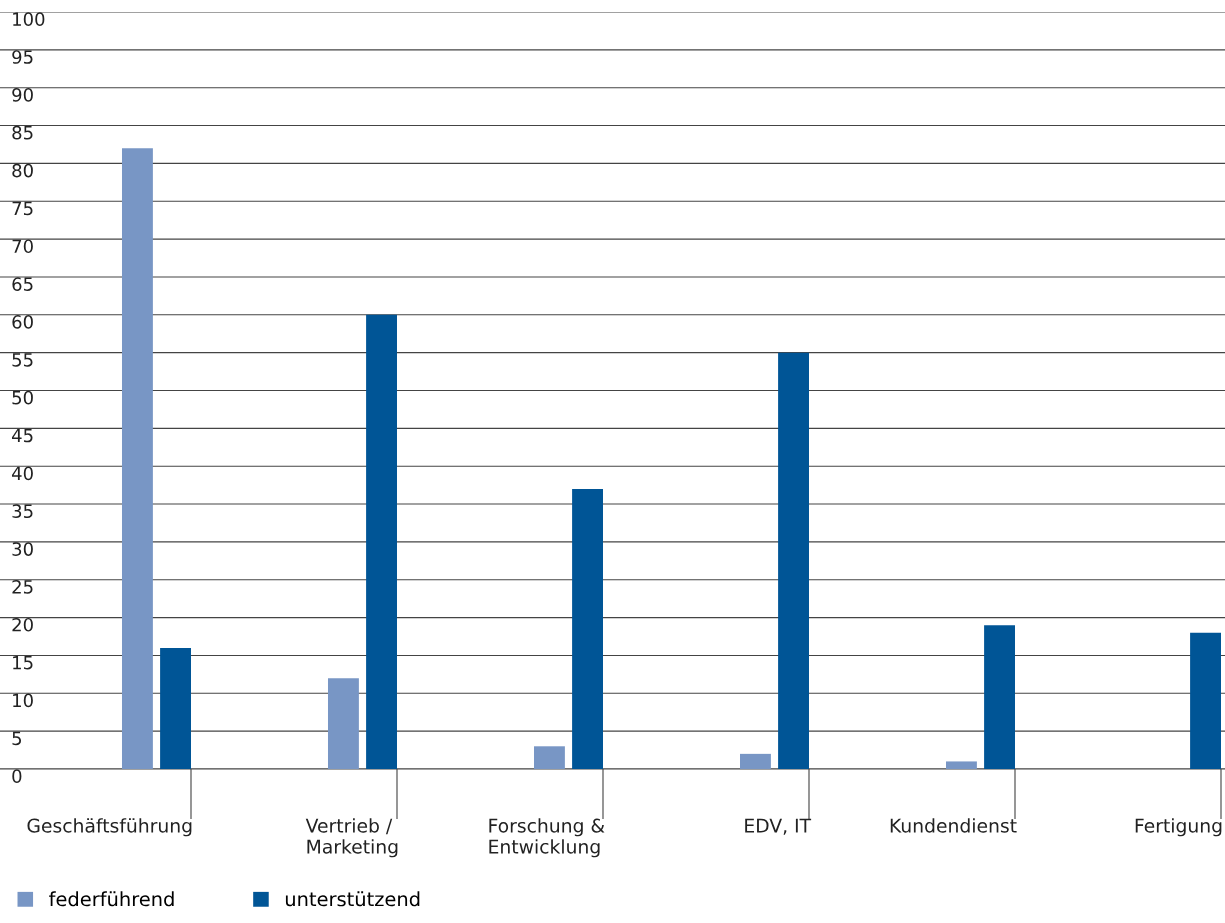 The image size is (1225, 923). I want to click on y-tick-label: 40, so click(22, 473).